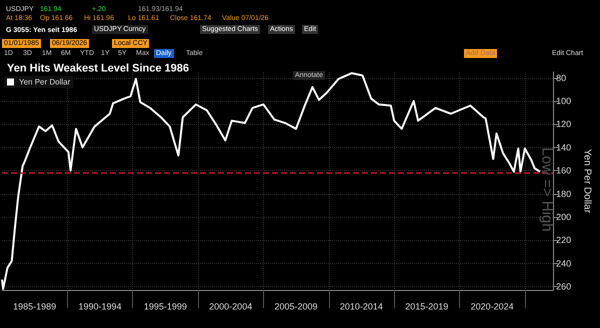 This screenshot has height=328, width=600. What do you see at coordinates (230, 307) in the screenshot?
I see `x-tick-label: 2000-2004` at bounding box center [230, 307].